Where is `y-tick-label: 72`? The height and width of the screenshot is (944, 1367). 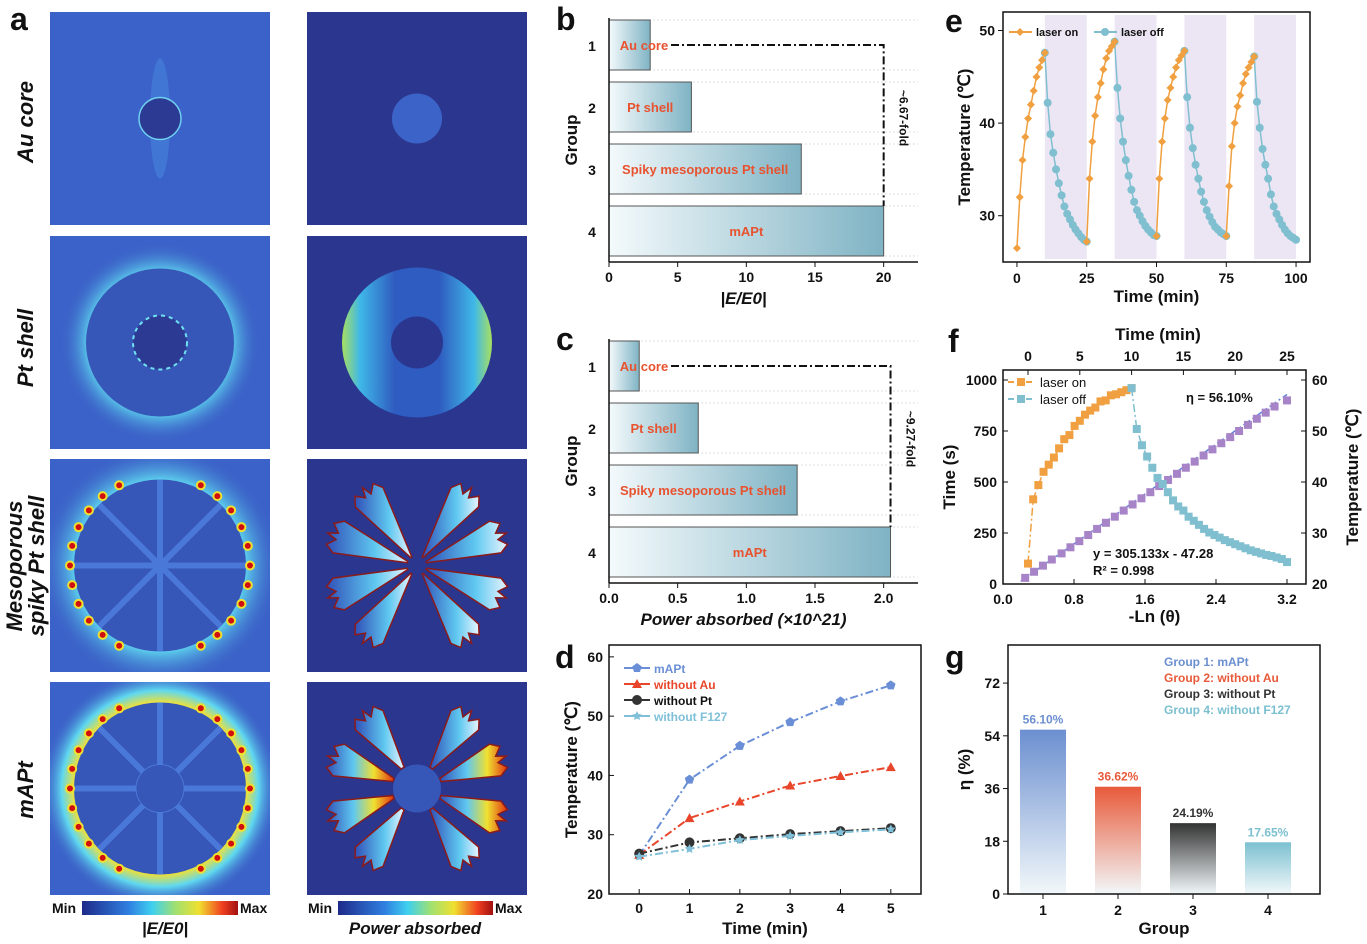
y-tick-label: 72 is located at coordinates (992, 683).